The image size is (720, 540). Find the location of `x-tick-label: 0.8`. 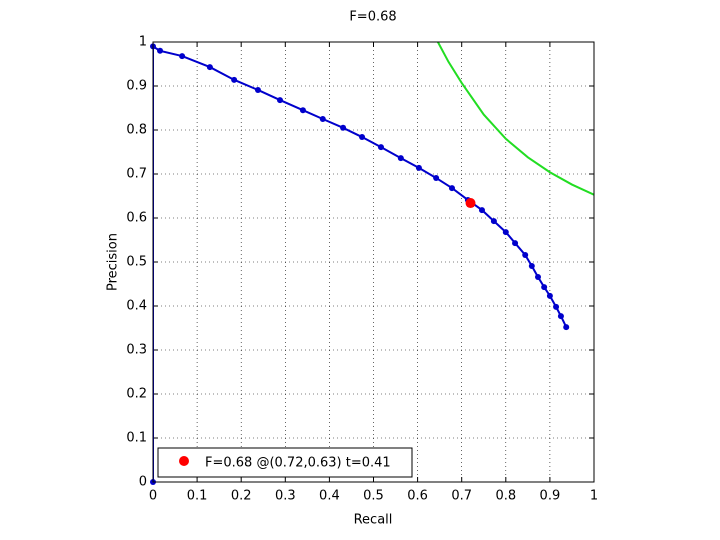

x-tick-label: 0.8 is located at coordinates (505, 496).